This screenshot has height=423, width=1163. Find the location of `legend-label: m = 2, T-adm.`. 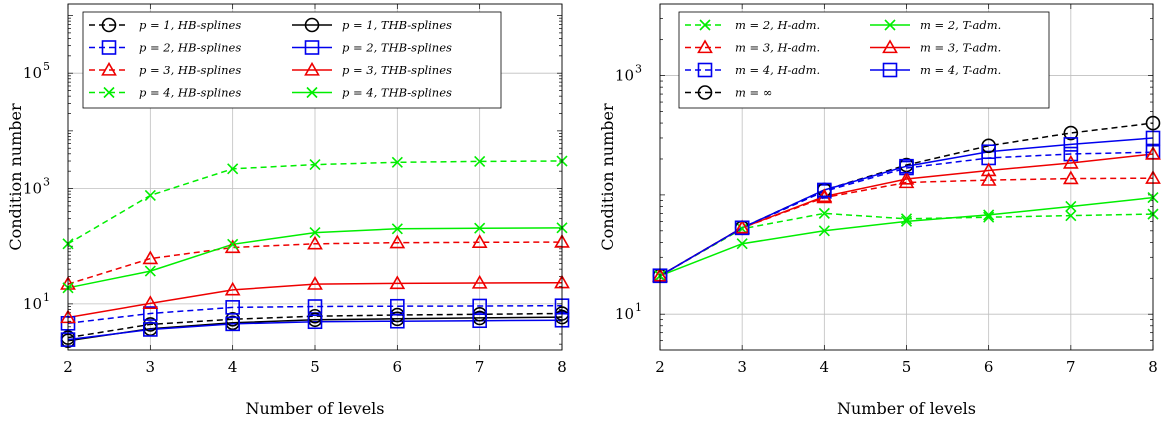

legend-label: m = 2, T-adm. is located at coordinates (960, 25).